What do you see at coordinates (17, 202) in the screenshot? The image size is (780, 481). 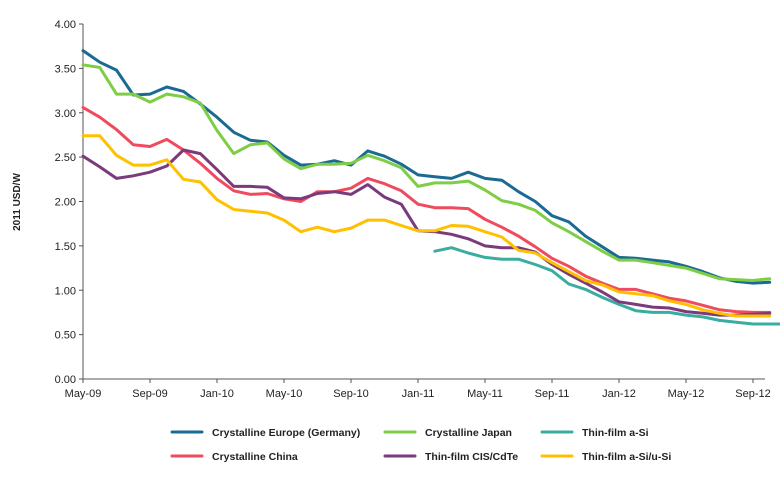 I see `y-axis-label: 2011 USD/W` at bounding box center [17, 202].